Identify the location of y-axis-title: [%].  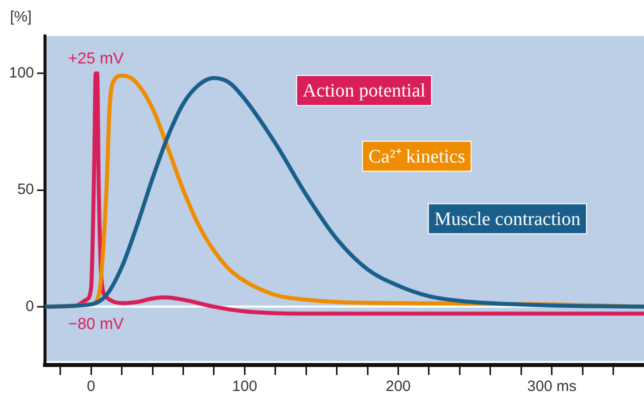
(21, 17).